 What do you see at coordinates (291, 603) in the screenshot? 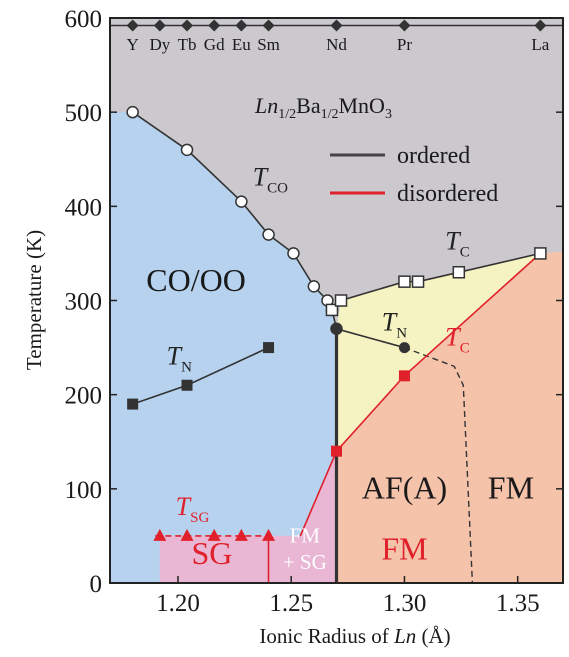
I see `x-tick-label: 1.25` at bounding box center [291, 603].